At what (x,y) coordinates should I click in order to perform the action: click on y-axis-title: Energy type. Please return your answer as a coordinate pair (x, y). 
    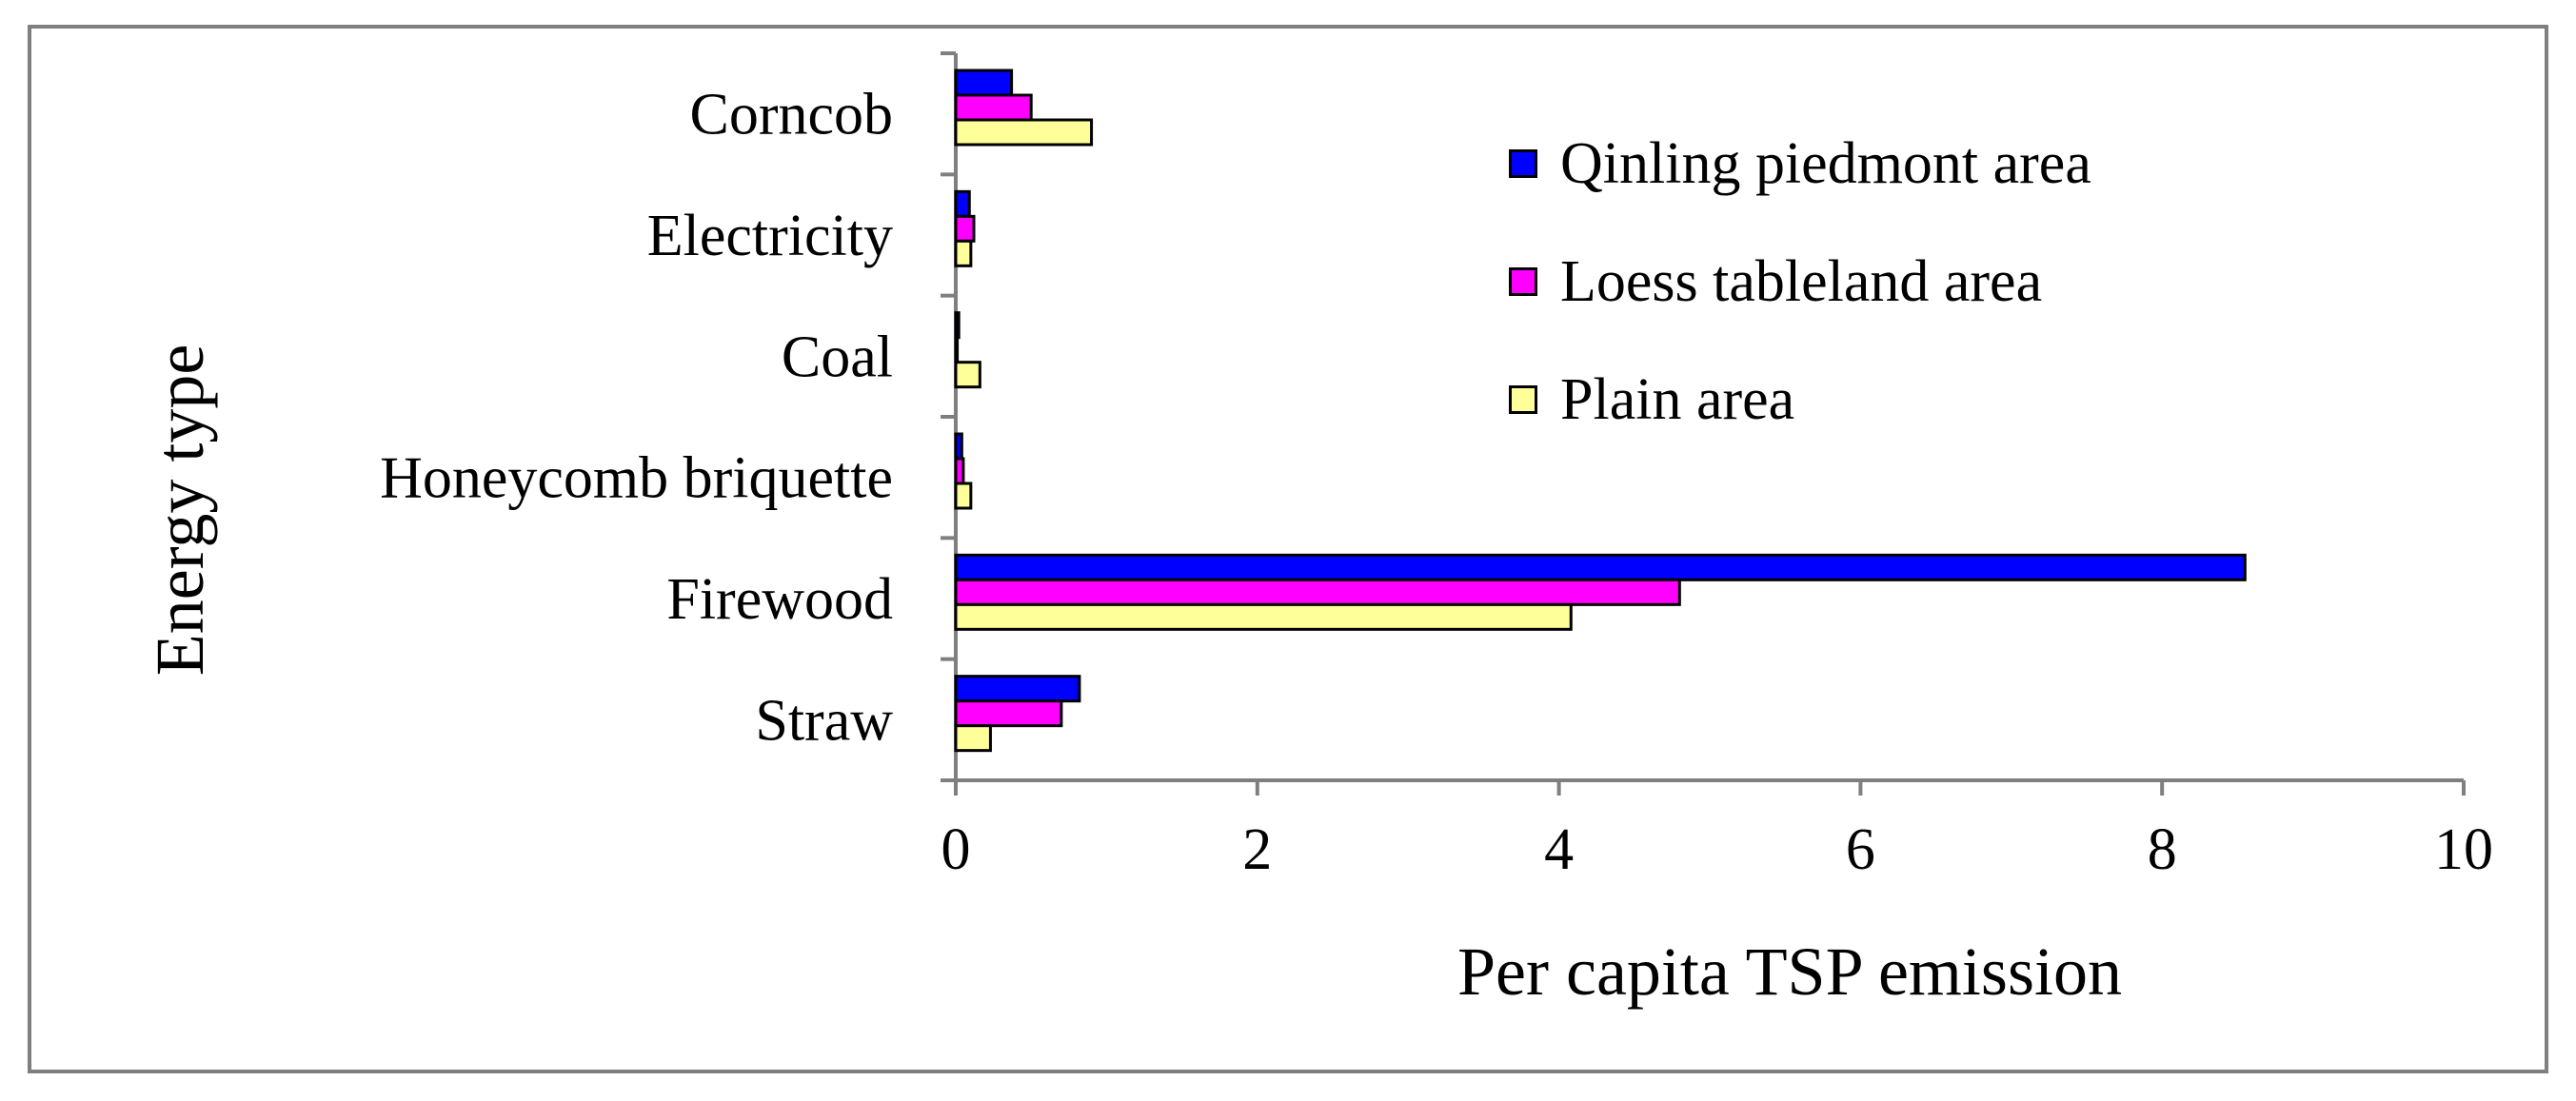
    Looking at the image, I should click on (180, 510).